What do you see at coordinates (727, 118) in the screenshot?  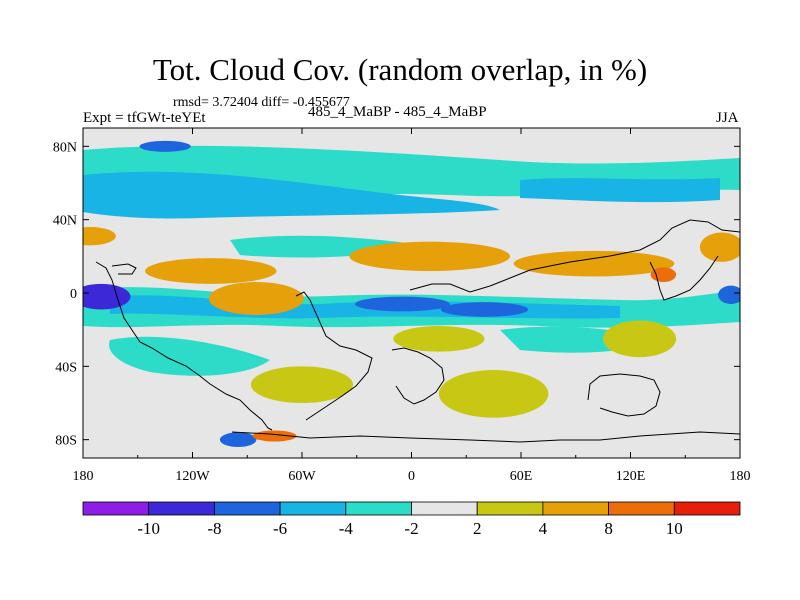 I see `season-label: JJA` at bounding box center [727, 118].